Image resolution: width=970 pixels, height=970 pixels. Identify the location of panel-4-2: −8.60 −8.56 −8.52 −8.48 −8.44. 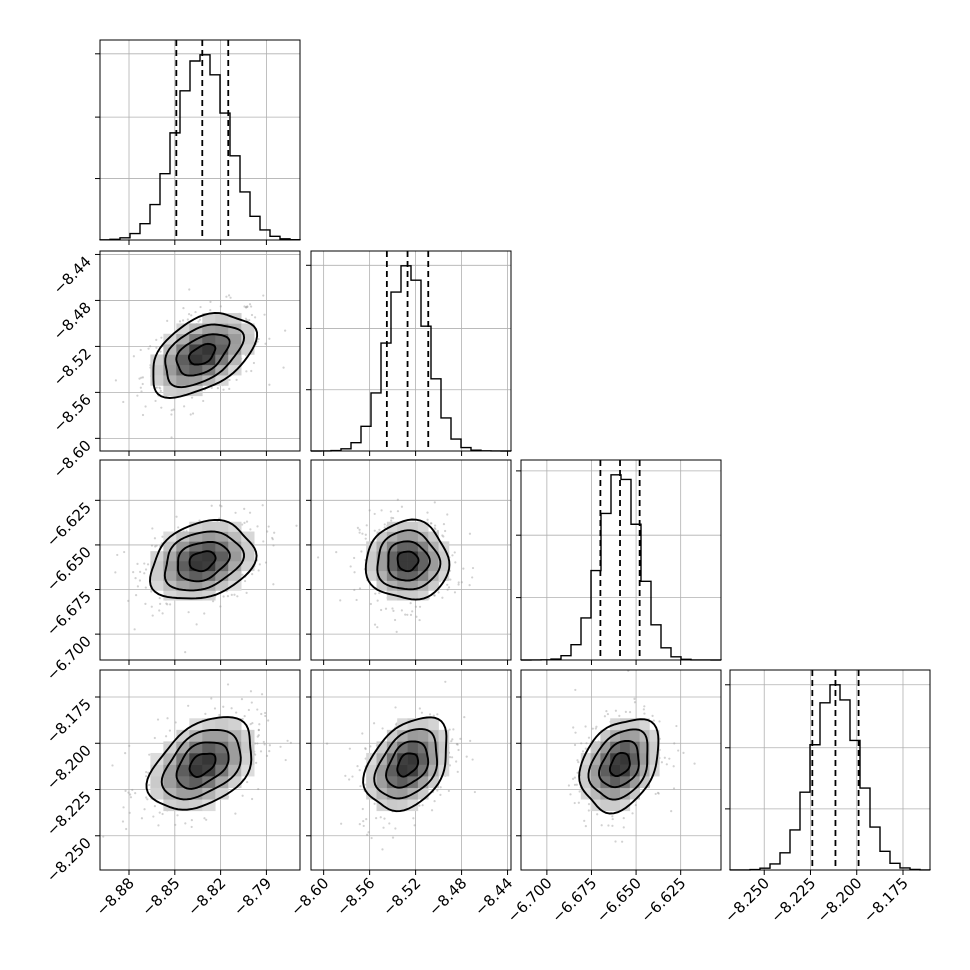
(401, 794).